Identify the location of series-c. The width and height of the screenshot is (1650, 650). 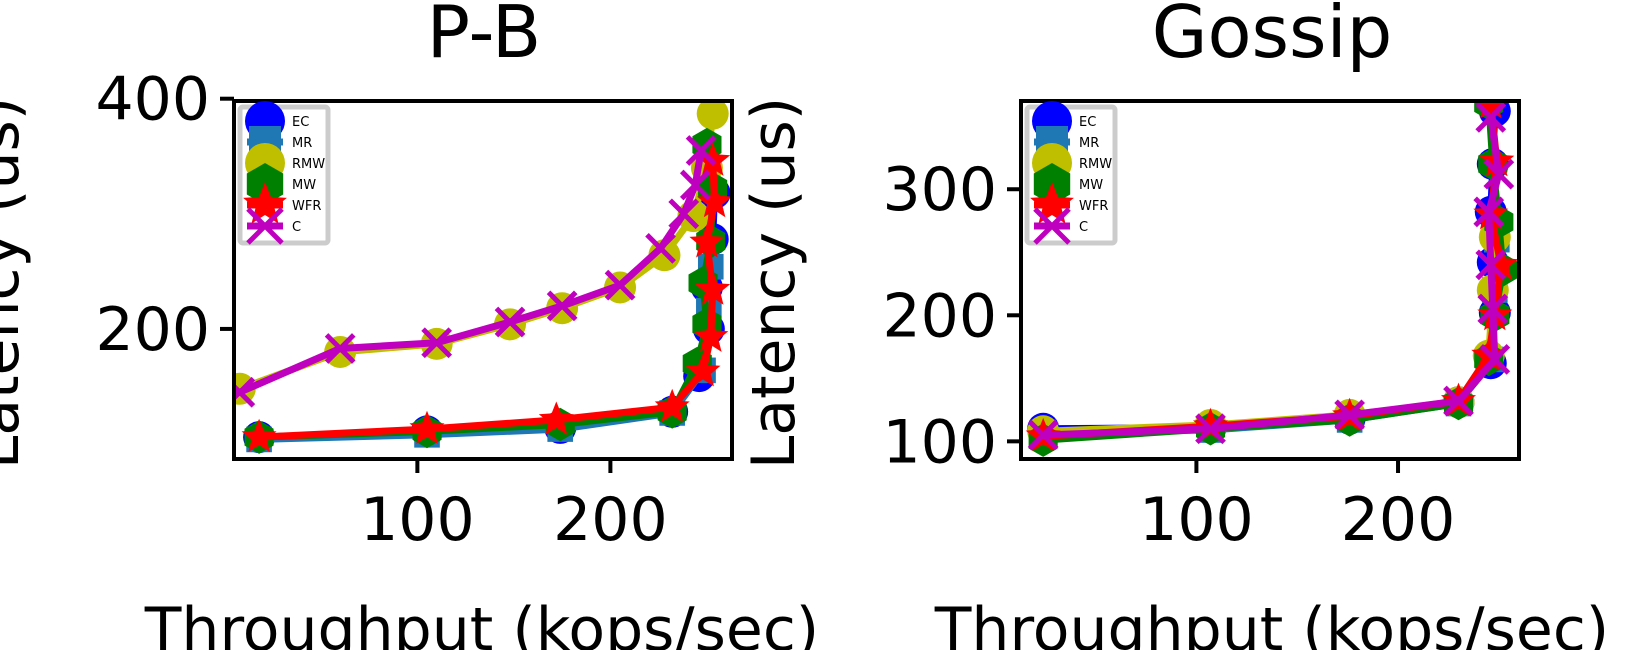
(475, 271).